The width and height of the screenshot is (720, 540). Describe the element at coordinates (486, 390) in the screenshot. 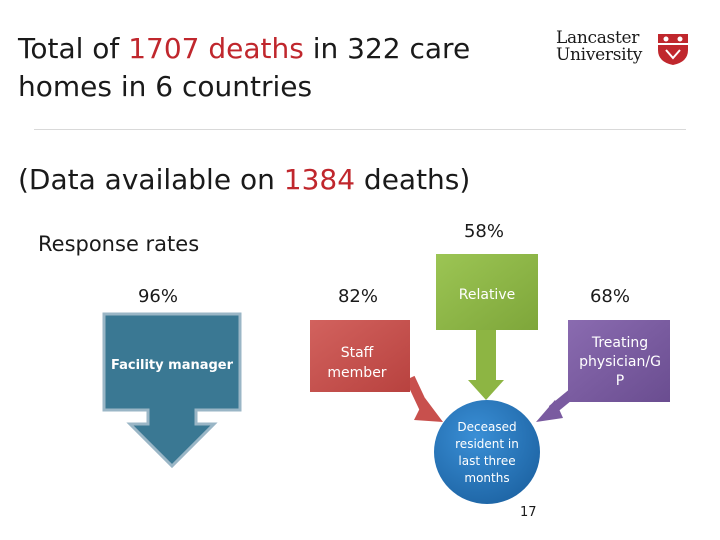

I see `relative-arrowhead` at that location.